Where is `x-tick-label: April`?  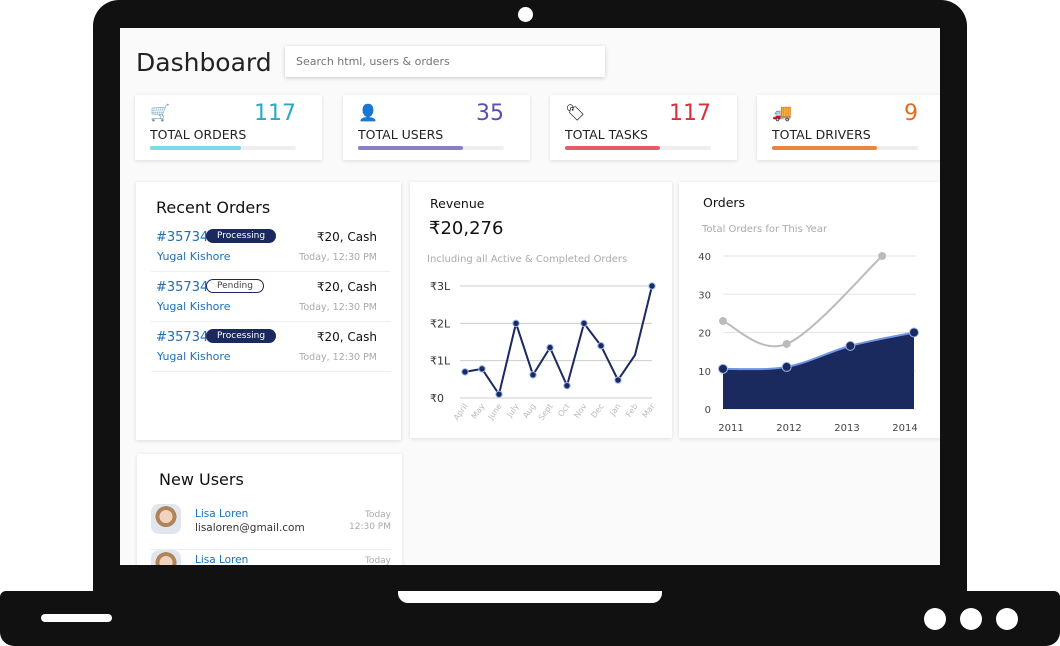
x-tick-label: April is located at coordinates (461, 412).